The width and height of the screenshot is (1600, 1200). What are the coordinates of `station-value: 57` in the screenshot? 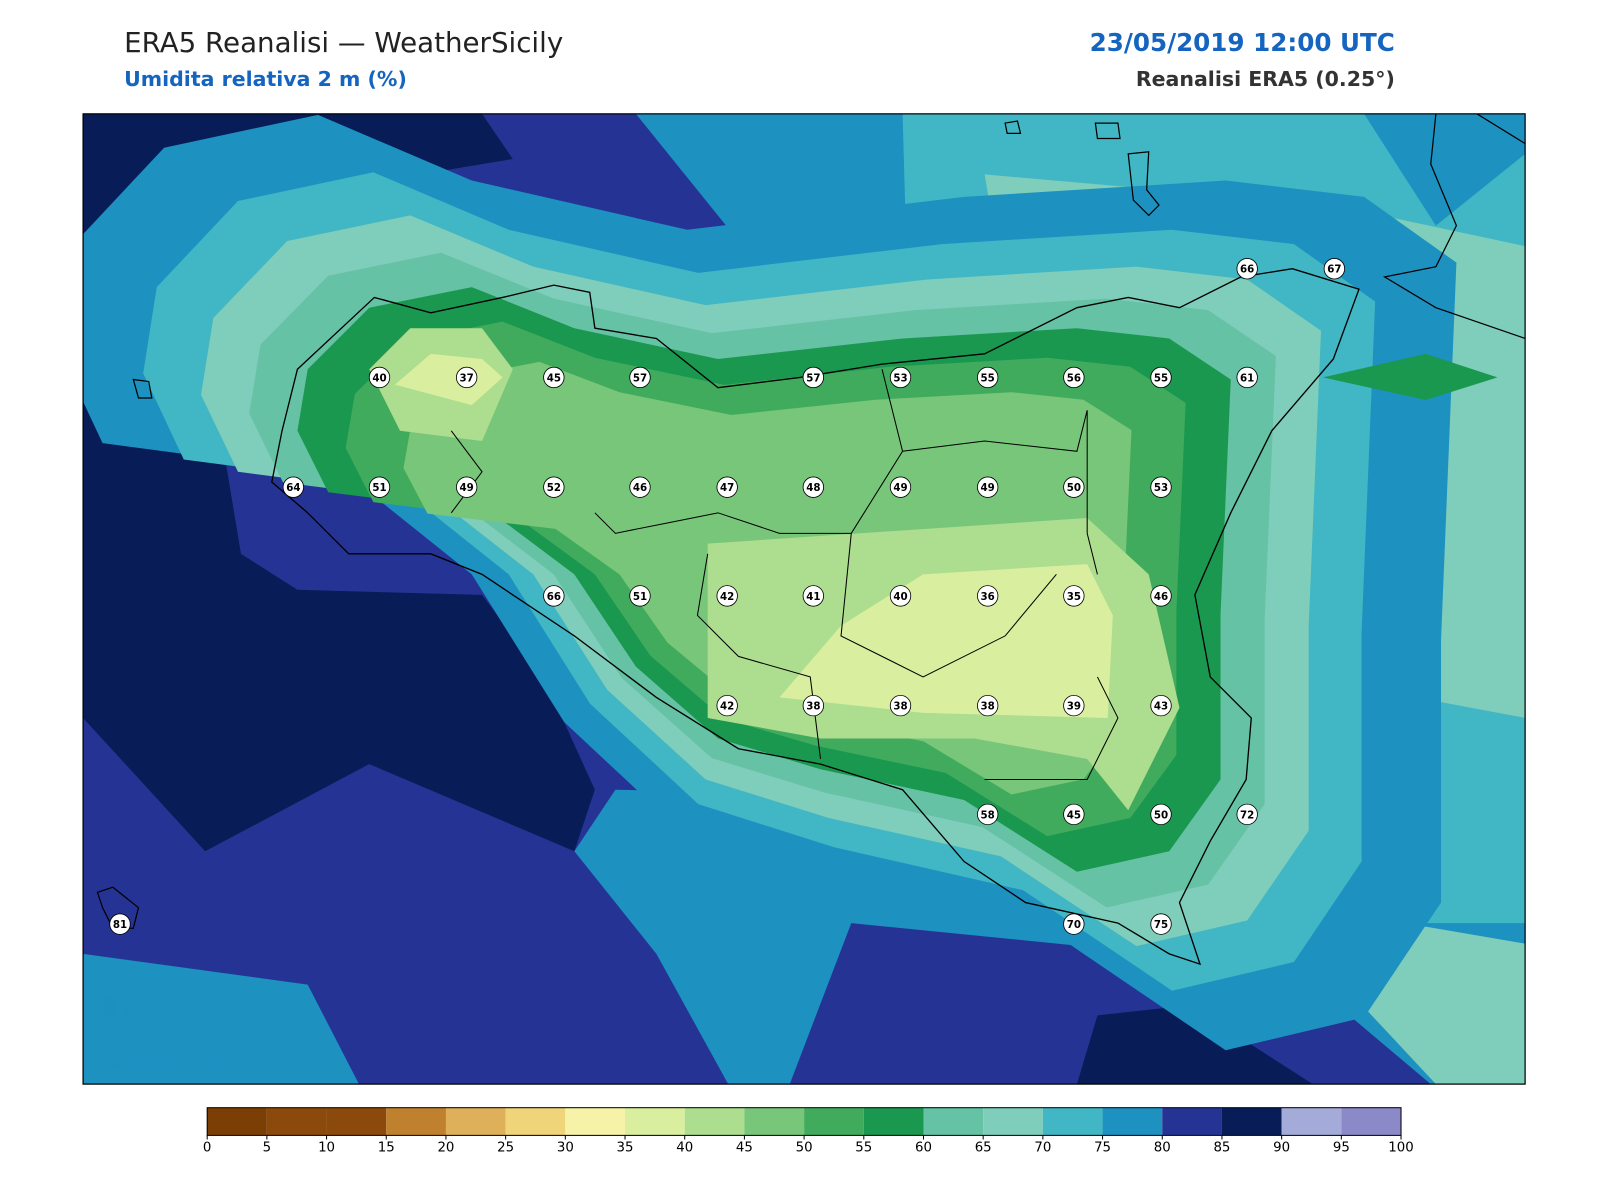 It's located at (640, 378).